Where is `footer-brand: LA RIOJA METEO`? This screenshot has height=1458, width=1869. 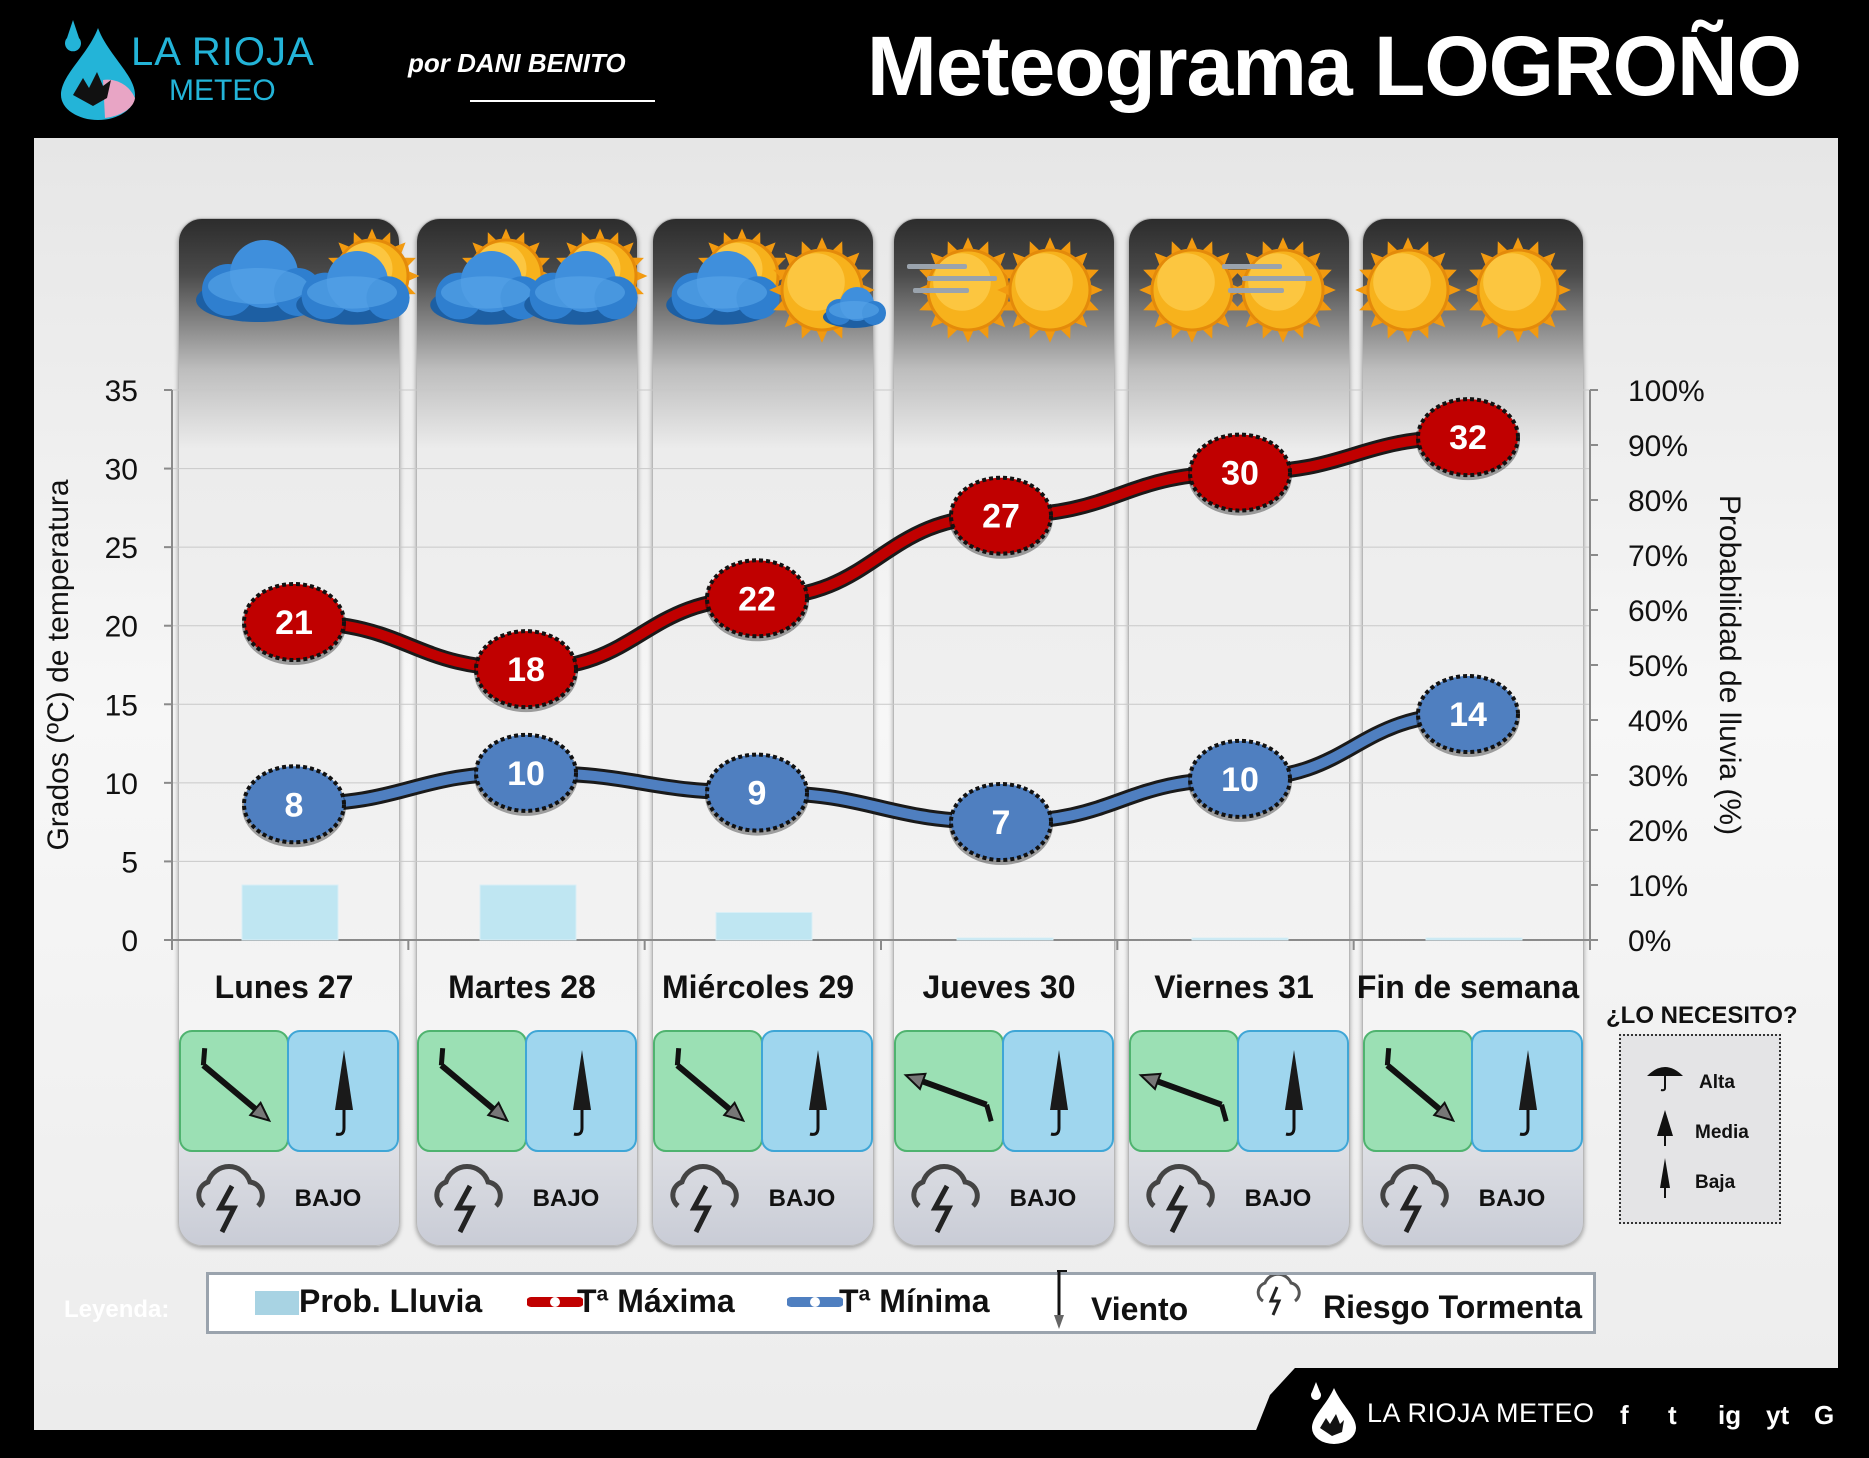 footer-brand: LA RIOJA METEO is located at coordinates (1481, 1413).